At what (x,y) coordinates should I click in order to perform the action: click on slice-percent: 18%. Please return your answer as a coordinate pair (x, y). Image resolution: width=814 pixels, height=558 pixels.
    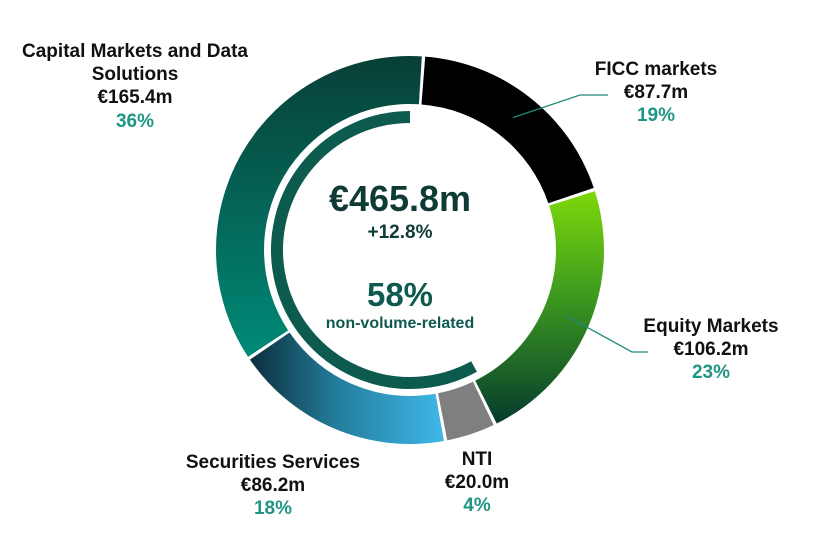
    Looking at the image, I should click on (273, 509).